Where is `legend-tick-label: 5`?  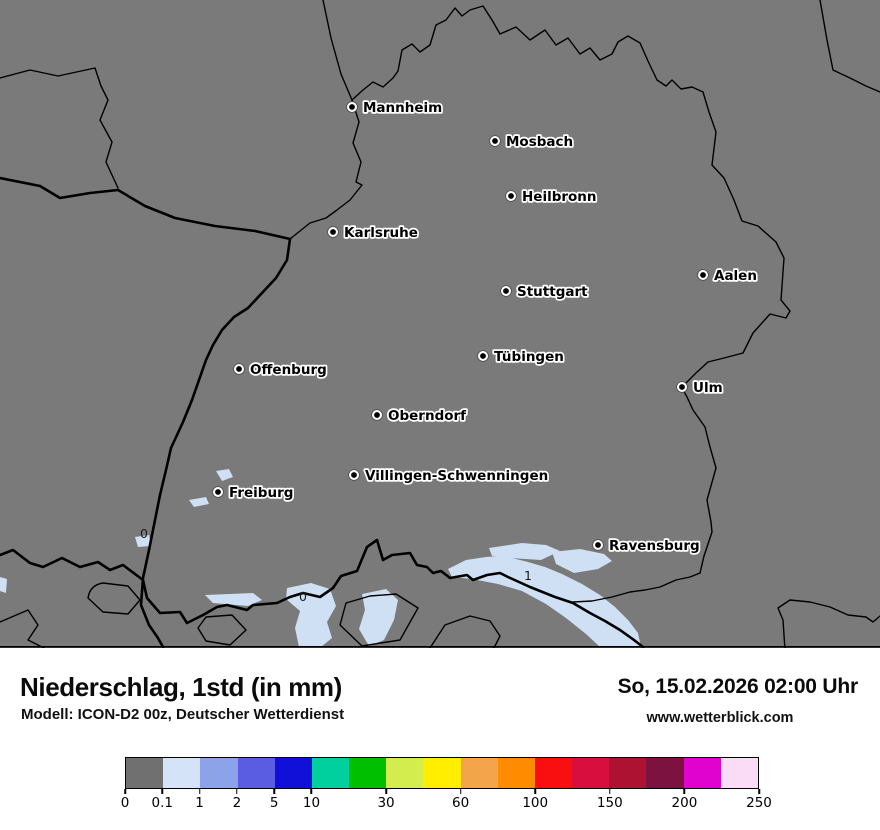 legend-tick-label: 5 is located at coordinates (274, 803).